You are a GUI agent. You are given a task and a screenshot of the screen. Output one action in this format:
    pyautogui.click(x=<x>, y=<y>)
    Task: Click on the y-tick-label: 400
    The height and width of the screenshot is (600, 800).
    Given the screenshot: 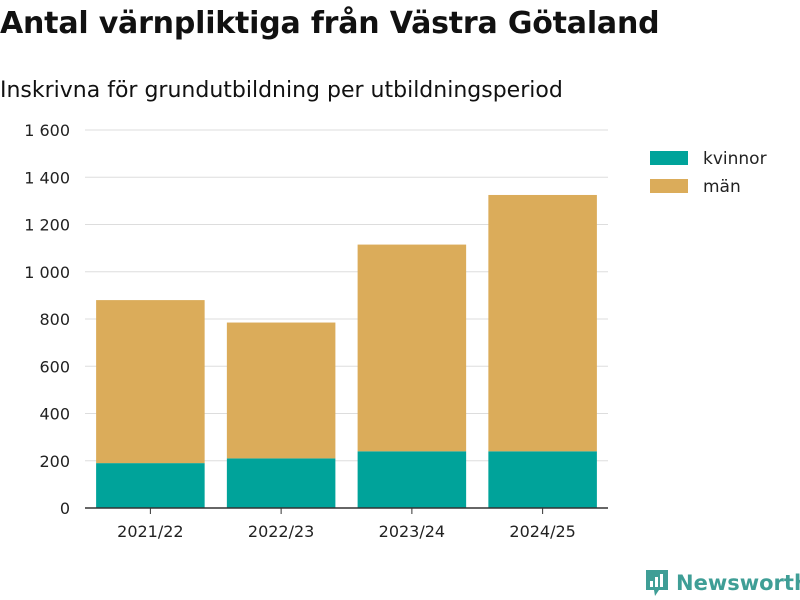 What is the action you would take?
    pyautogui.click(x=54, y=414)
    